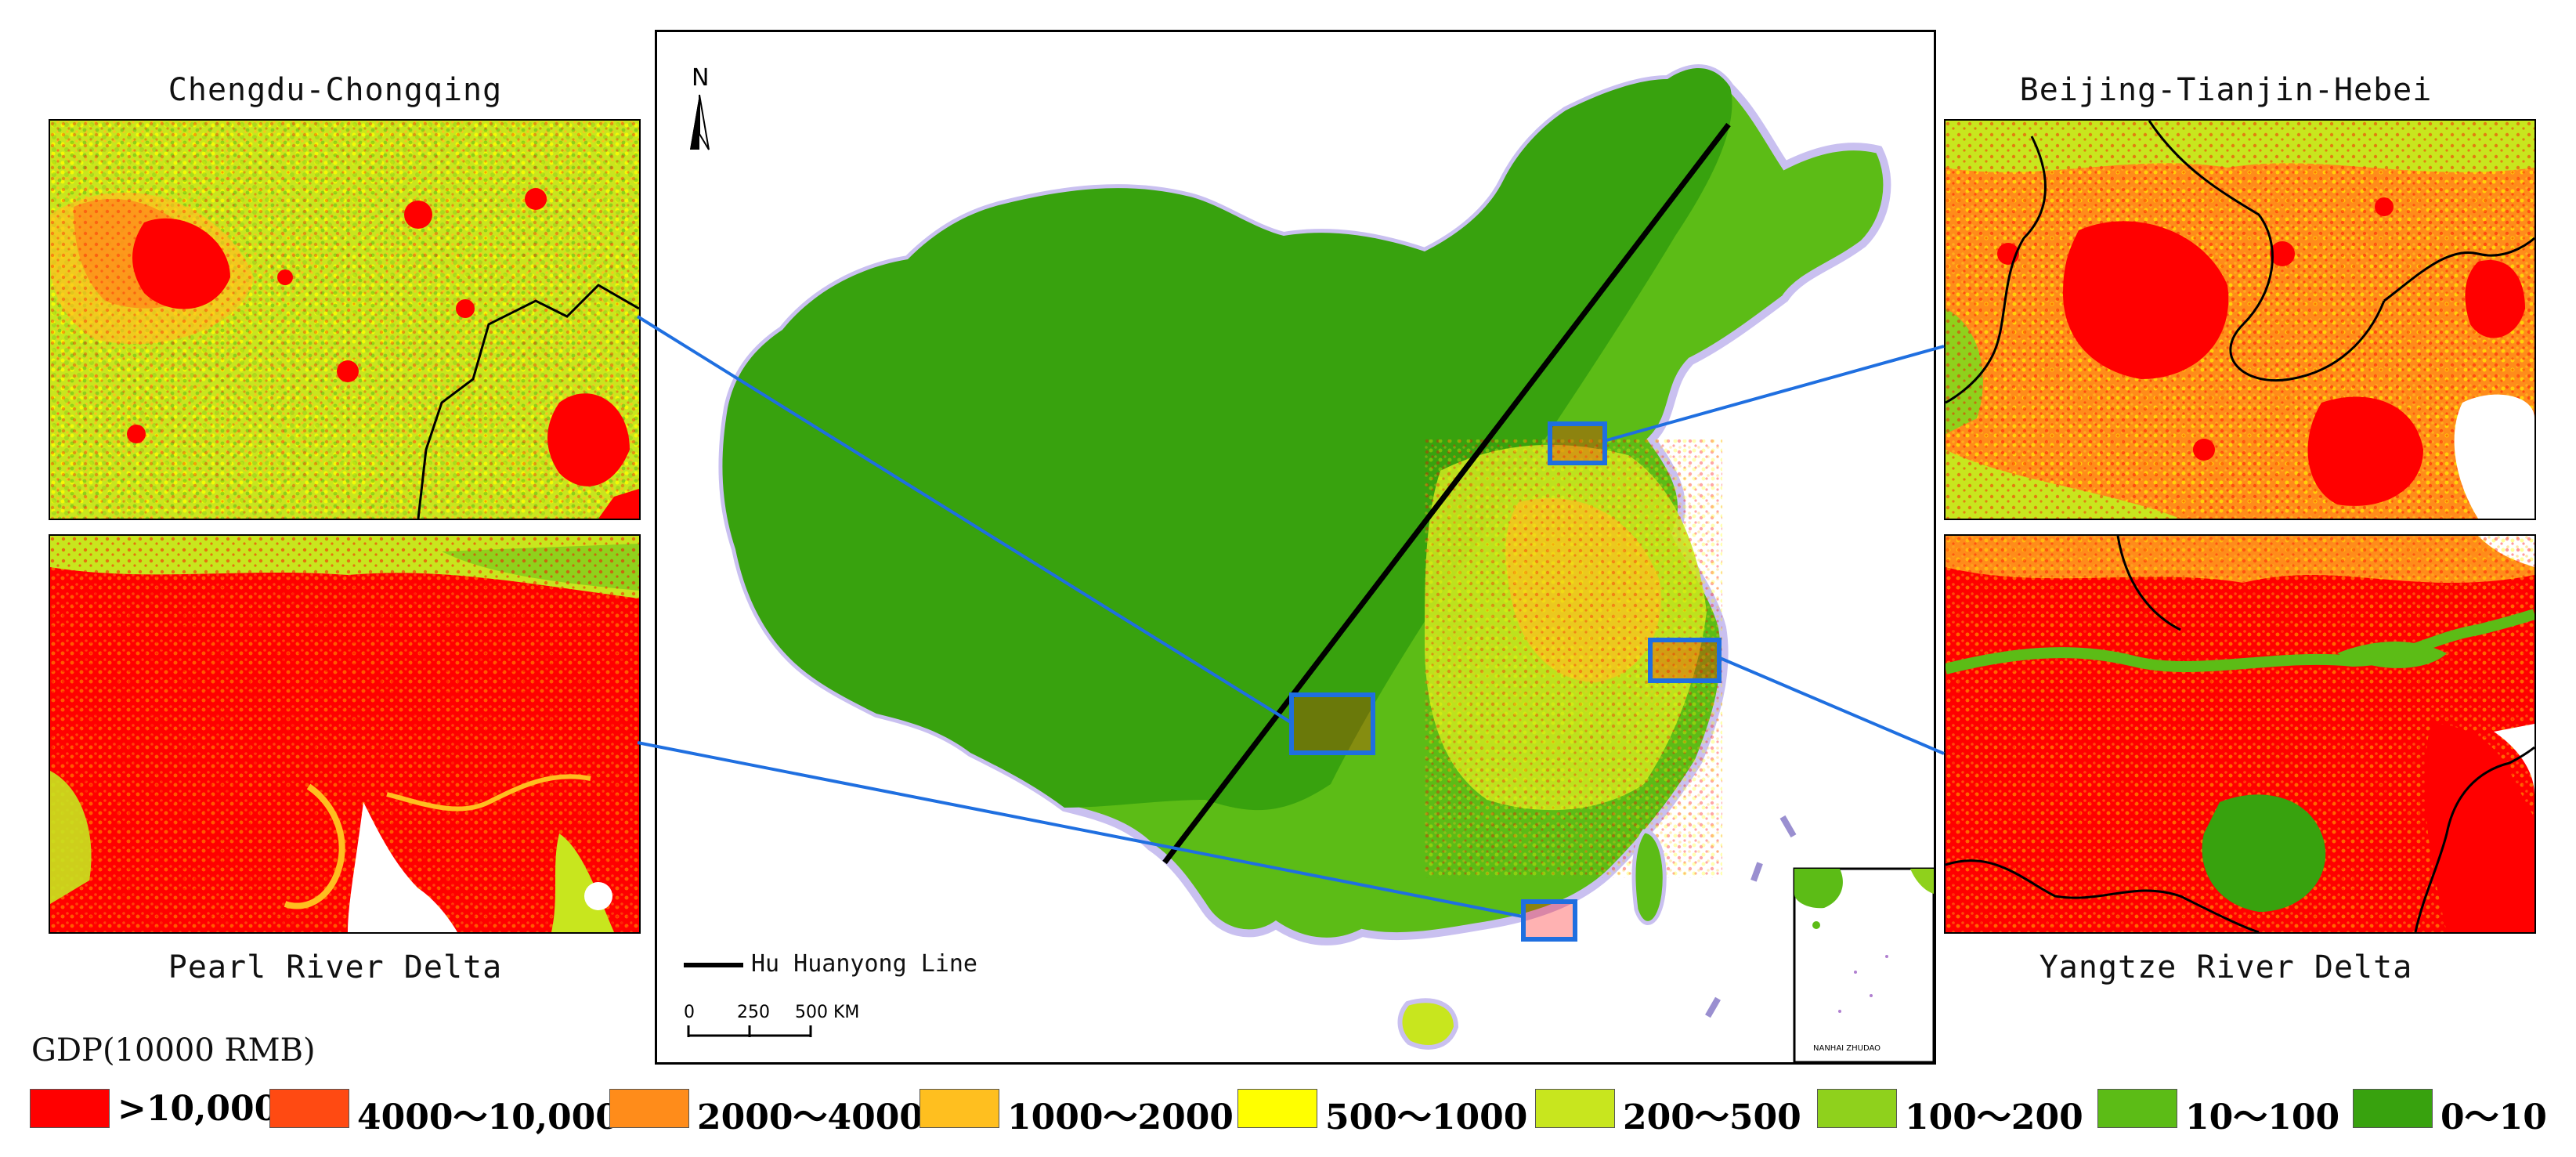 The height and width of the screenshot is (1157, 2576). I want to click on north-label: N, so click(700, 78).